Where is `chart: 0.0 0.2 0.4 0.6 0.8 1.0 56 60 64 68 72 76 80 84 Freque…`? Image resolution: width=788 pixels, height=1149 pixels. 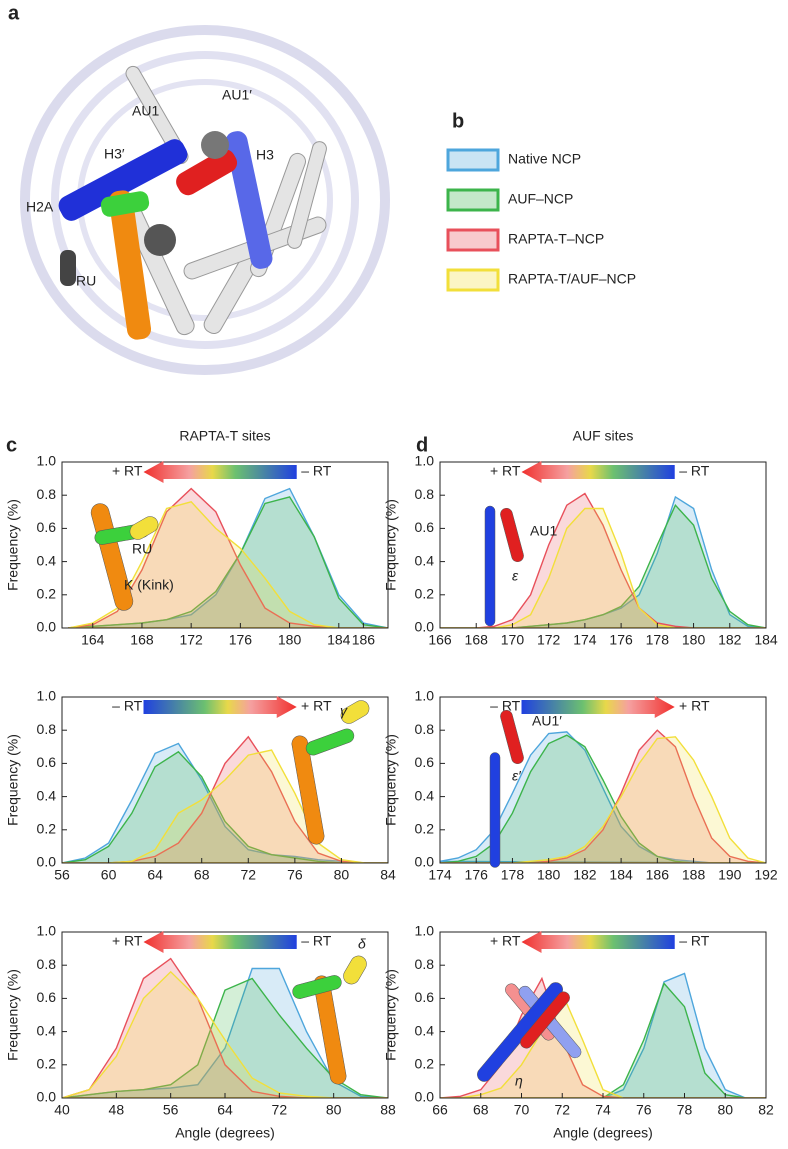
chart: 0.0 0.2 0.4 0.6 0.8 1.0 56 60 64 68 72 76 80 84 Freque… is located at coordinates (200, 785).